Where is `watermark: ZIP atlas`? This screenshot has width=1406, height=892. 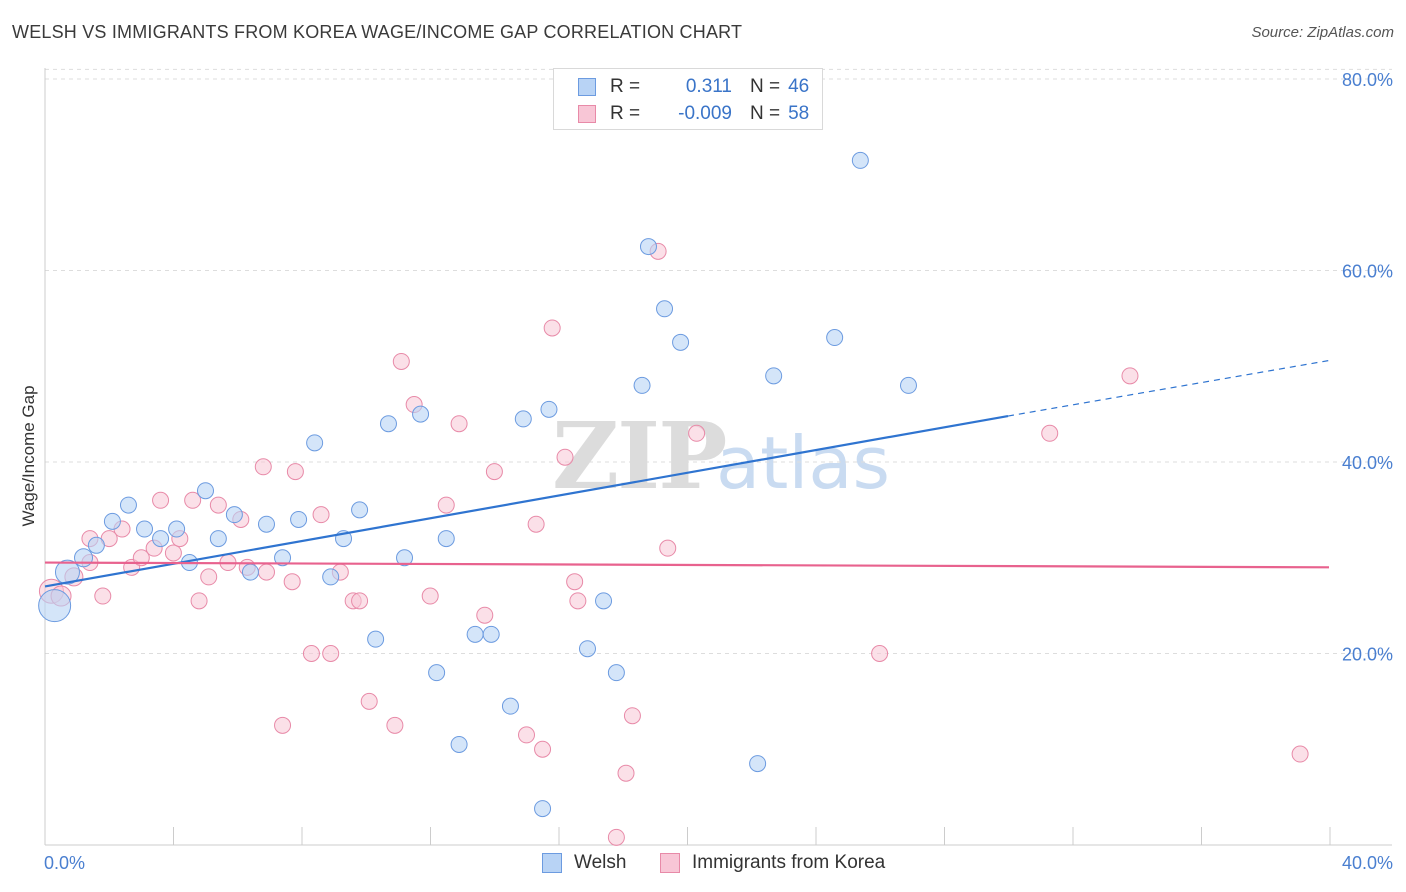
watermark: ZIP atlas is located at coordinates (721, 456).